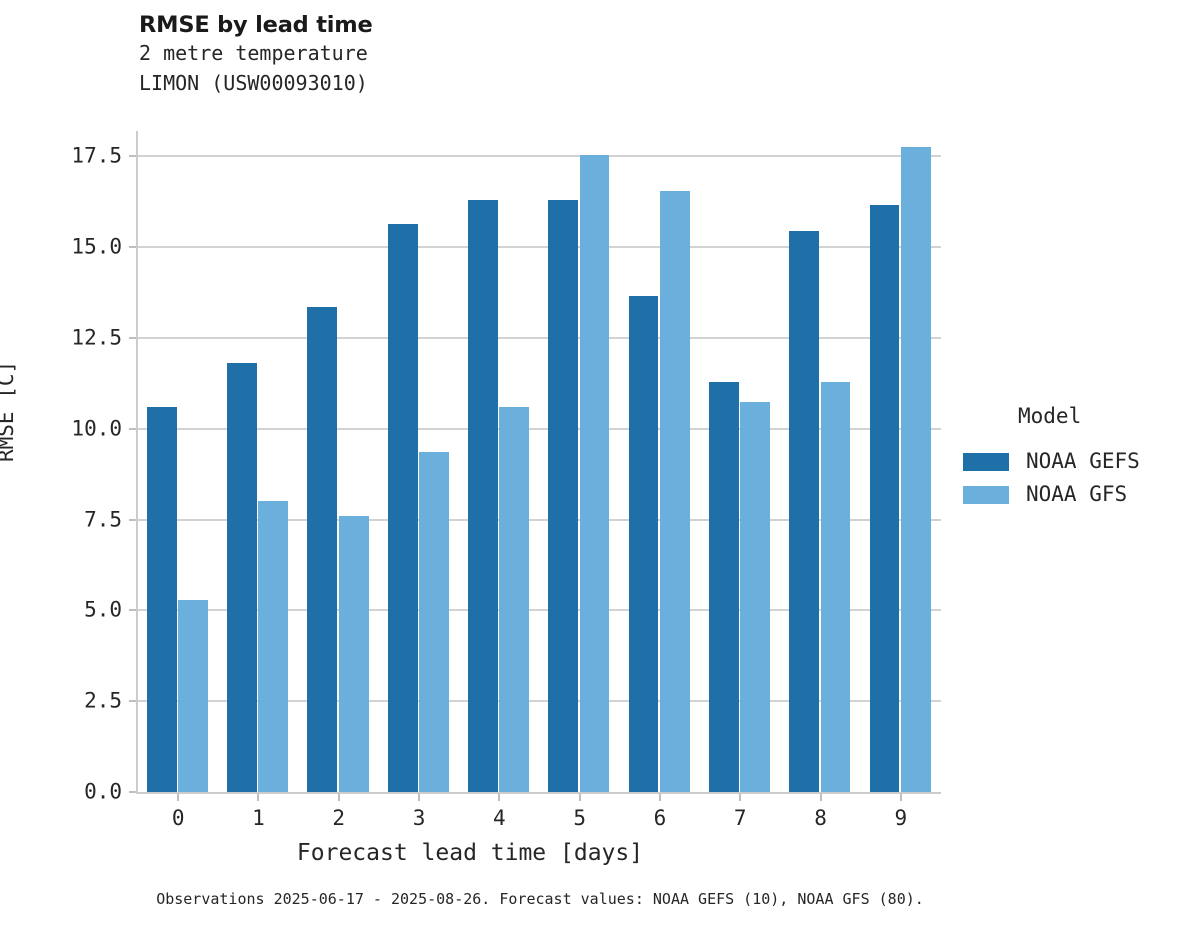 The height and width of the screenshot is (928, 1185). I want to click on x-tick-label: 9, so click(901, 818).